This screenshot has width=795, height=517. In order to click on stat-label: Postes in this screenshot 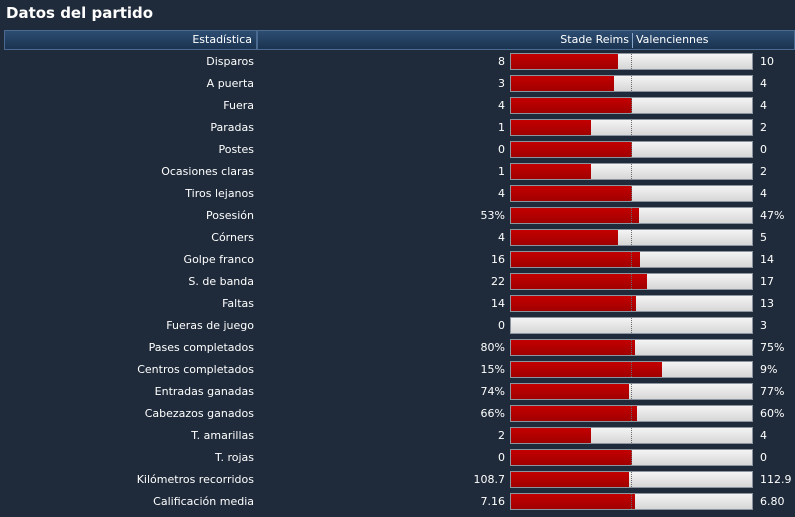, I will do `click(236, 149)`.